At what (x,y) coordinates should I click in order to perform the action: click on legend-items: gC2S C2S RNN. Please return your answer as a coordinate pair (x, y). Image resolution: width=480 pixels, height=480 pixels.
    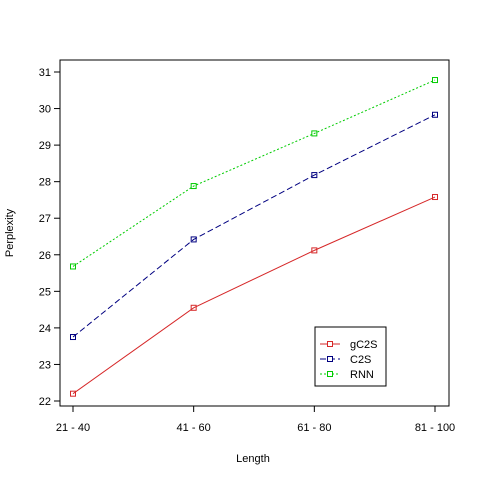
    Looking at the image, I should click on (349, 360).